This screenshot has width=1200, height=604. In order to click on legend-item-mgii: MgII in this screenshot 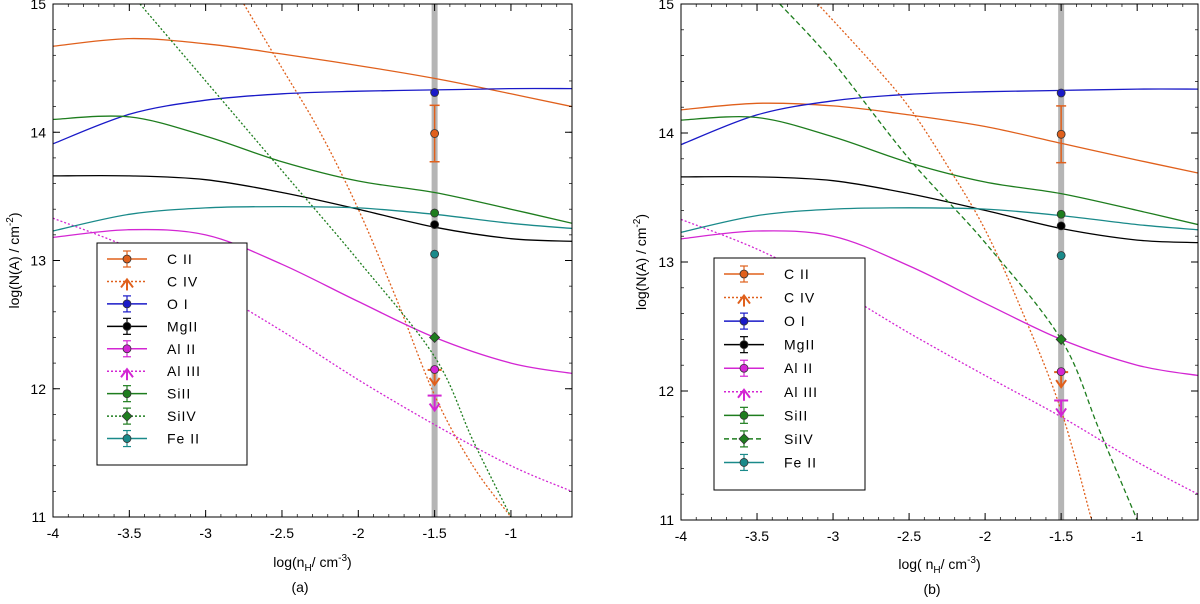, I will do `click(152, 326)`.